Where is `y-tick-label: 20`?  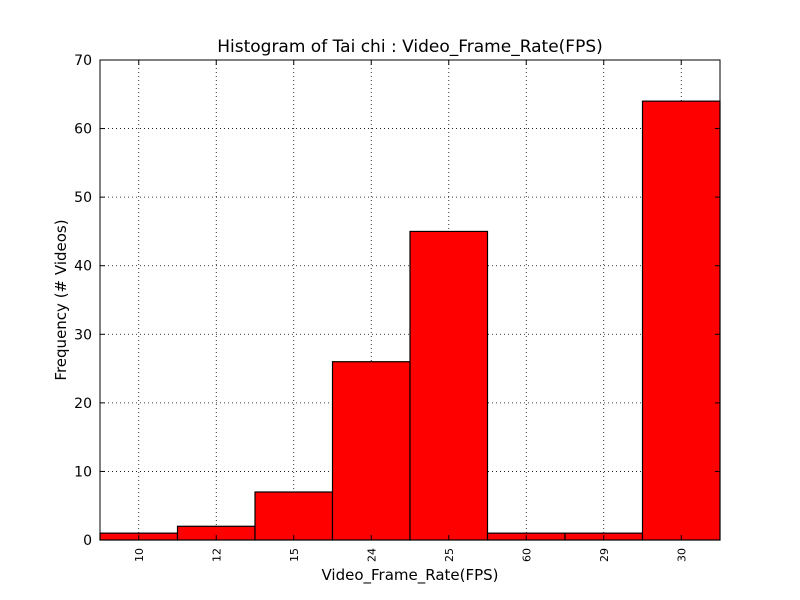
y-tick-label: 20 is located at coordinates (83, 404).